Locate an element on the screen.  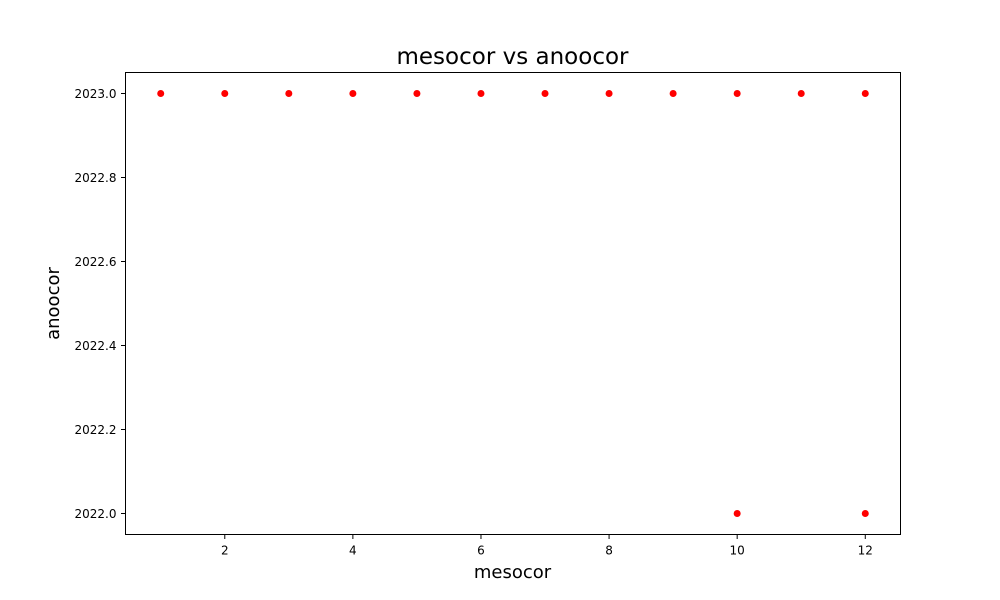
y-axis: 2022.0 2022.2 2022.4 2022.6 2022.8 2023.0 is located at coordinates (100, 304).